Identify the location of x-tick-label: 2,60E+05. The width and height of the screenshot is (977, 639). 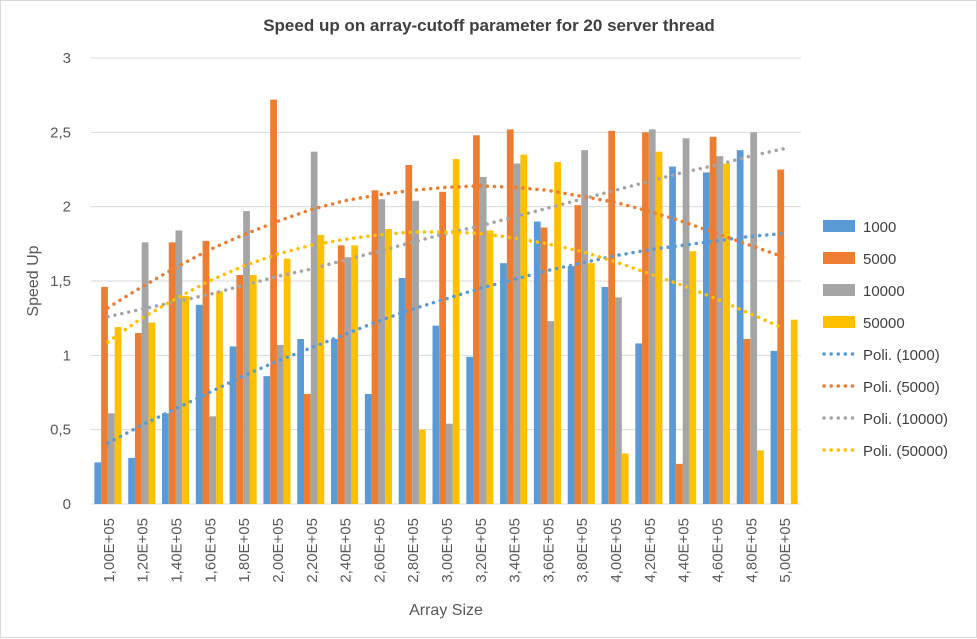
(379, 550).